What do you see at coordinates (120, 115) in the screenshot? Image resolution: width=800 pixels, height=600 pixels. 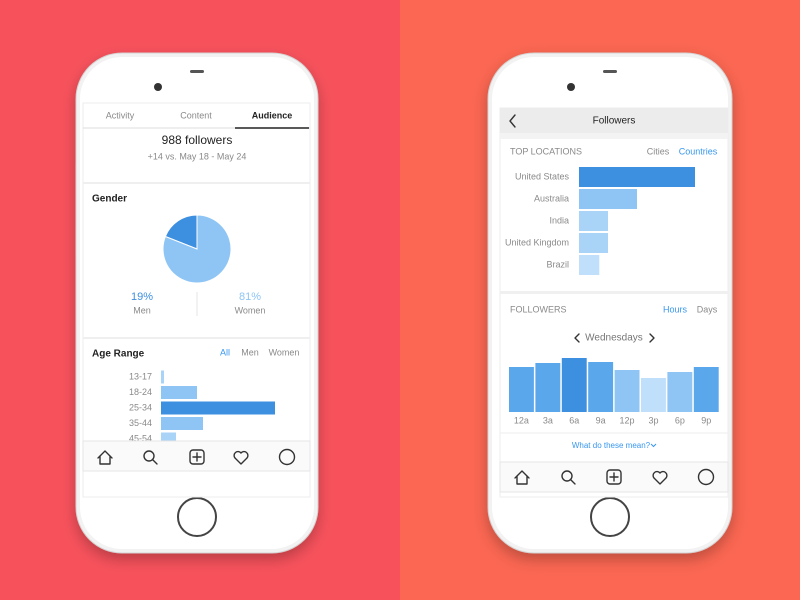 I see `tab: Activity` at bounding box center [120, 115].